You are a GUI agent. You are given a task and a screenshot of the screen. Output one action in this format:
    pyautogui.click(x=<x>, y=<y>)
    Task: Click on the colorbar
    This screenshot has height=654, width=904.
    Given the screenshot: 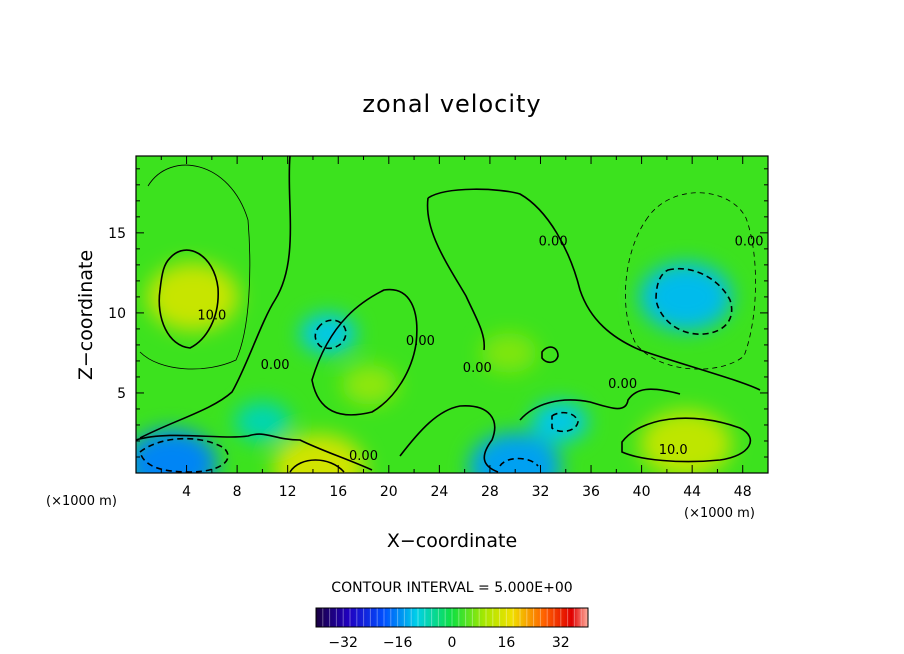 What is the action you would take?
    pyautogui.click(x=452, y=617)
    